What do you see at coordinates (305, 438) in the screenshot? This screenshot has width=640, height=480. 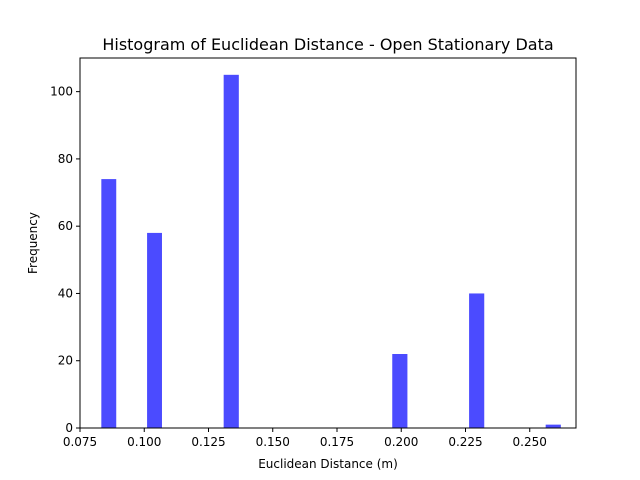 I see `x-axis-ticks: 0.075 0.100 0.125 0.150 0.175 0.200 0.225 0.250` at bounding box center [305, 438].